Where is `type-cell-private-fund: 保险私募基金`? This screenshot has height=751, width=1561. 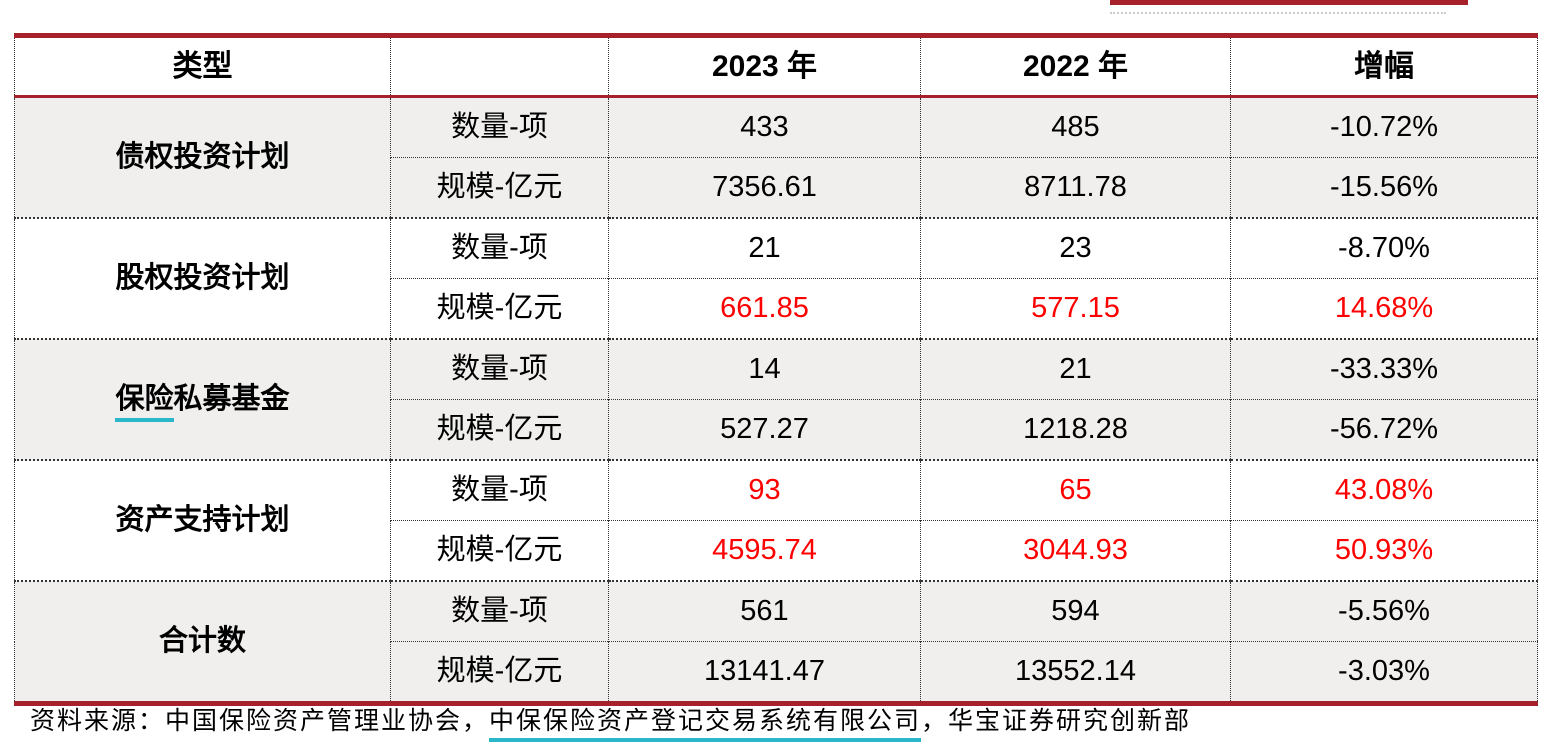 type-cell-private-fund: 保险私募基金 is located at coordinates (202, 399).